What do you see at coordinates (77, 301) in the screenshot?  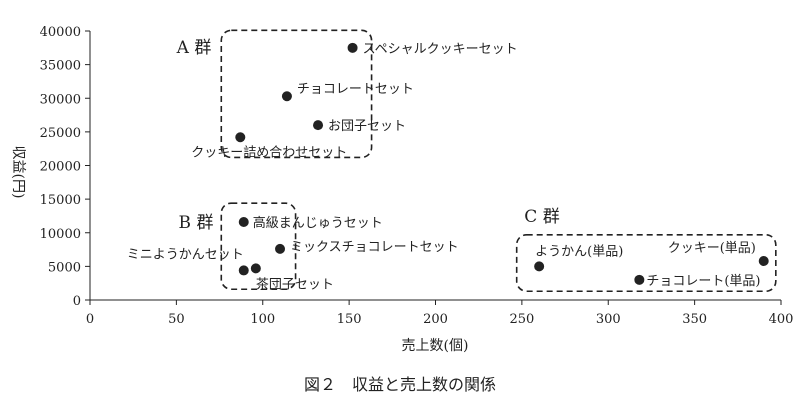 I see `y-tick-label: 0` at bounding box center [77, 301].